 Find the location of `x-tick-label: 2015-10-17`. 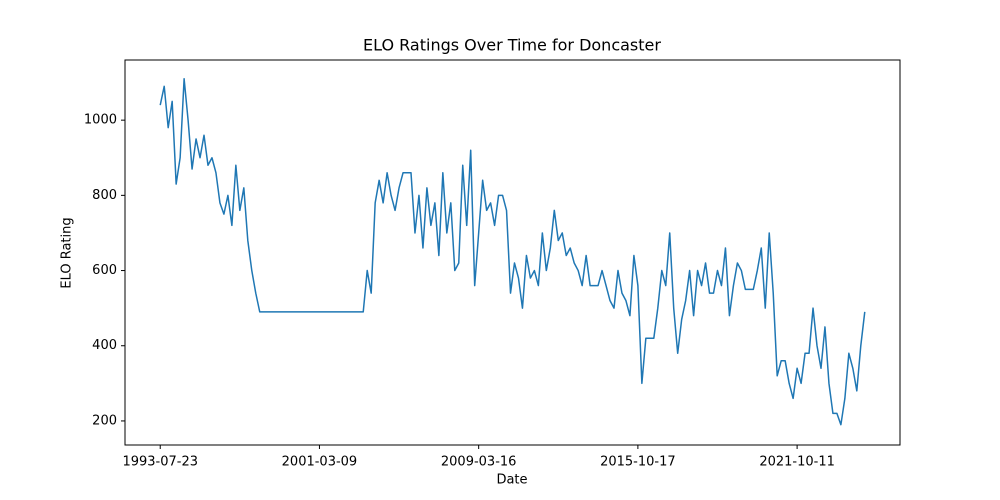

x-tick-label: 2015-10-17 is located at coordinates (638, 462).